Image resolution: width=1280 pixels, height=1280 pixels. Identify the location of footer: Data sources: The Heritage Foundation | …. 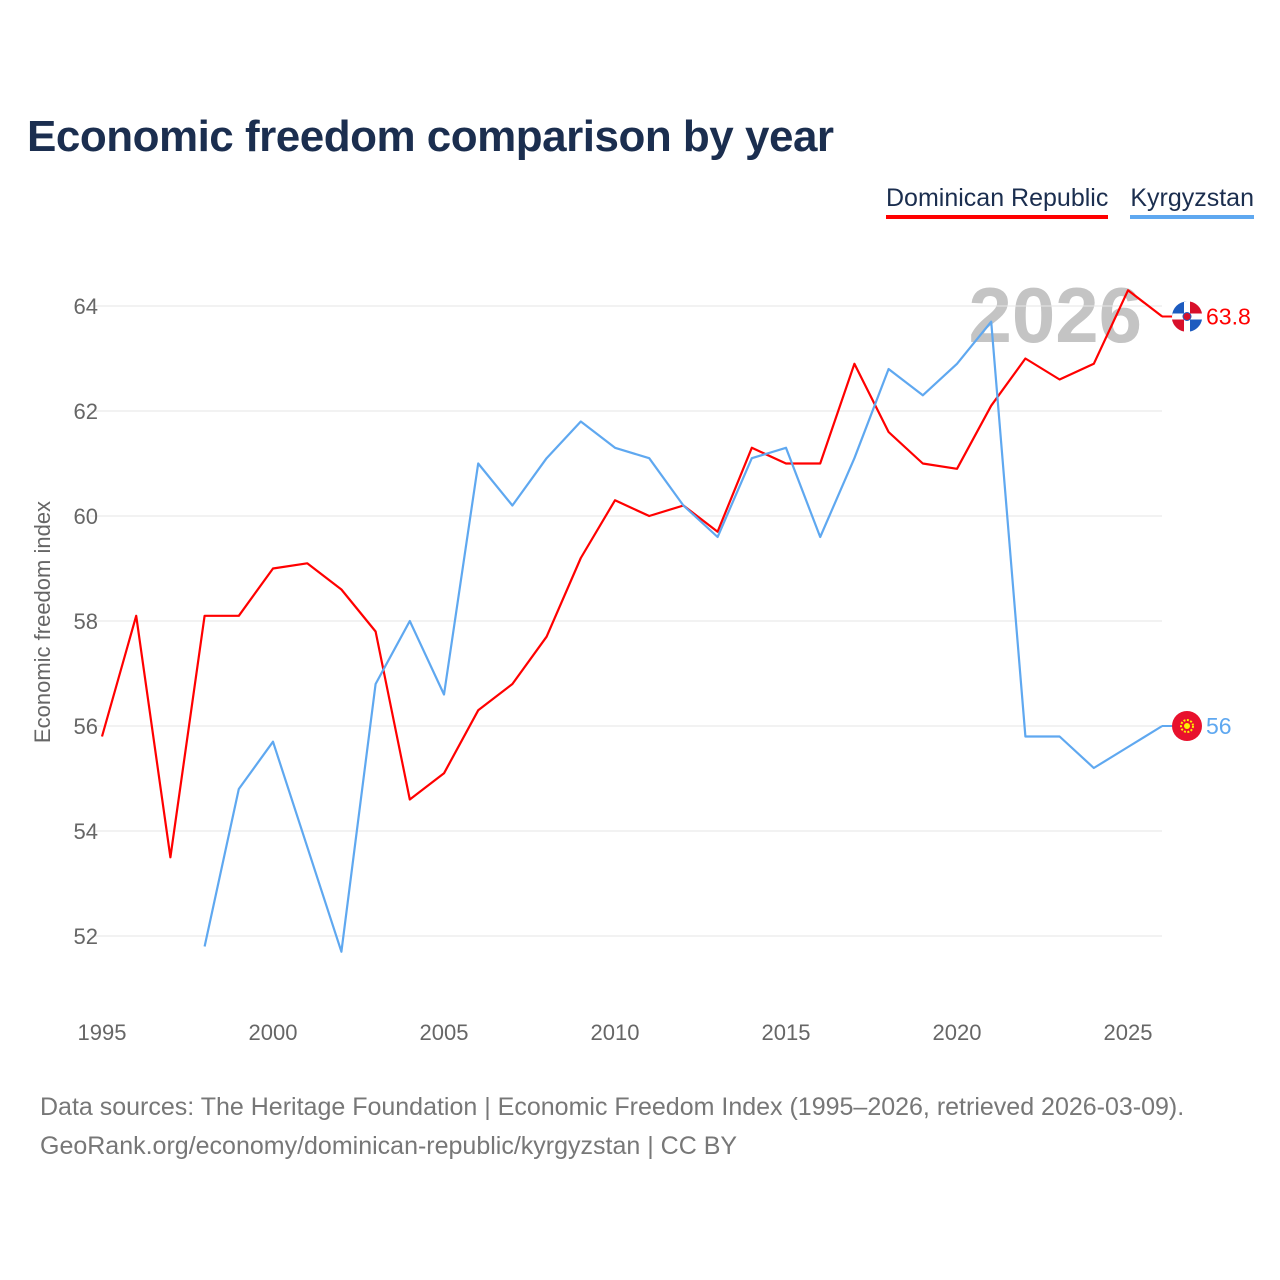
(612, 1127).